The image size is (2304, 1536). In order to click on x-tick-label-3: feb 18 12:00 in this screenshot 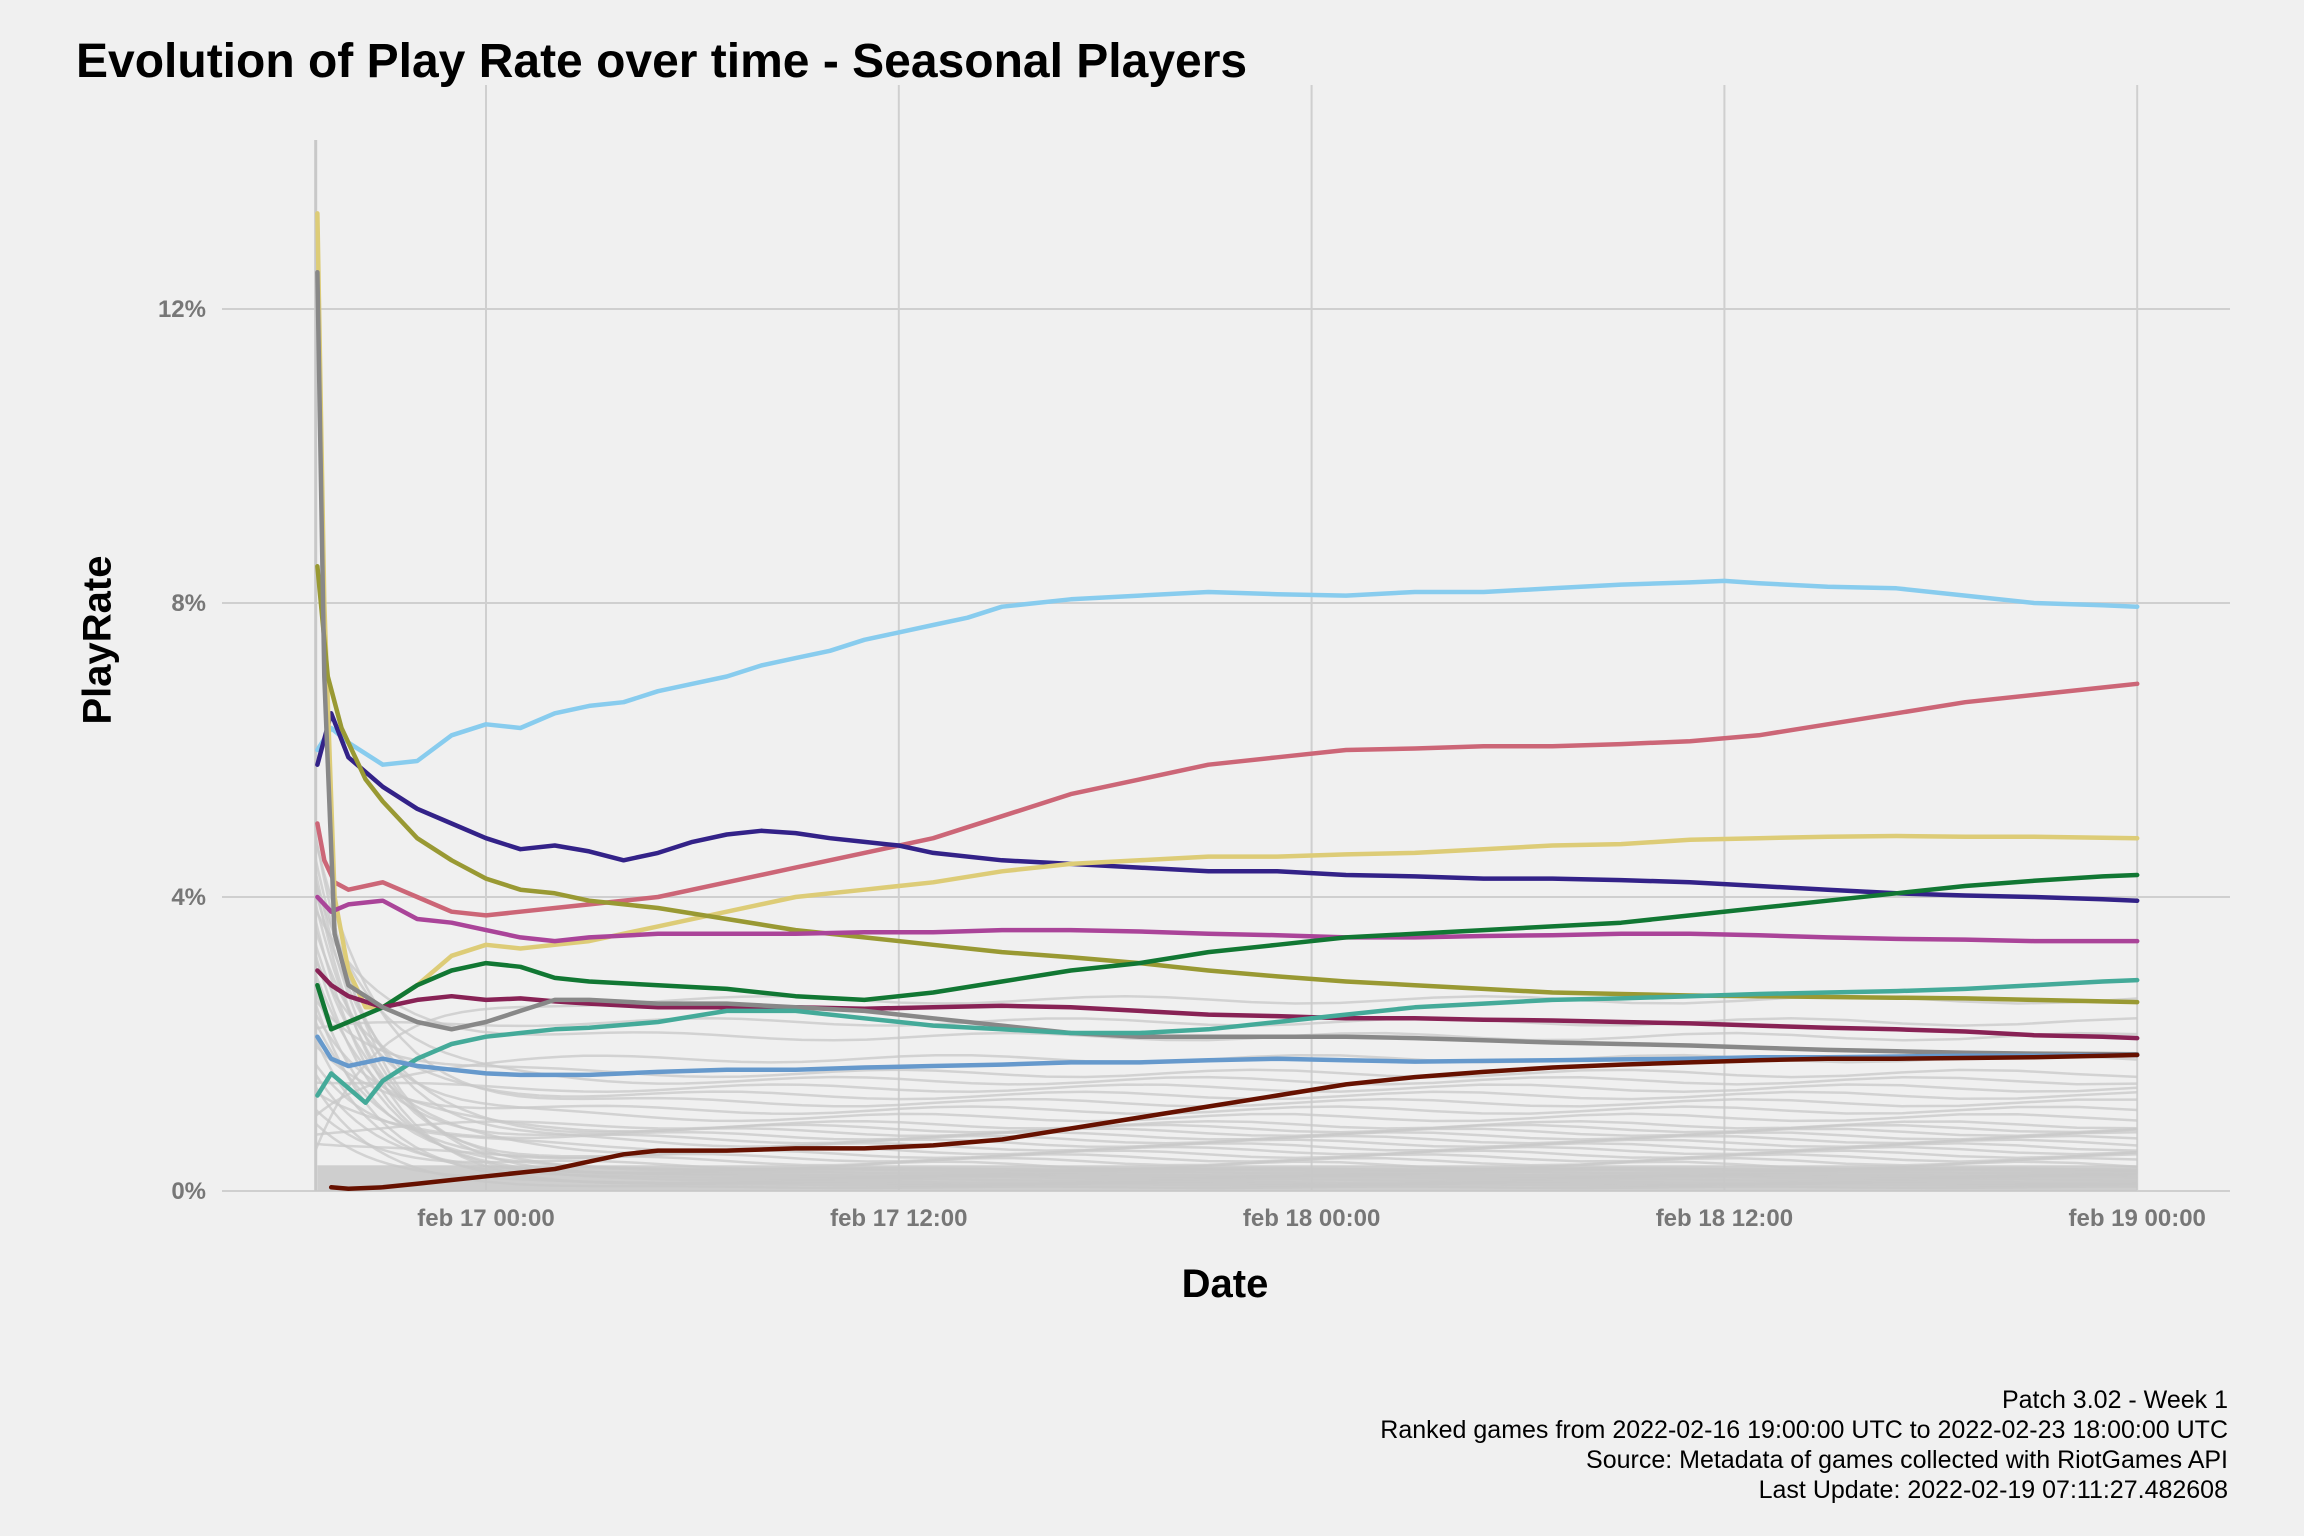, I will do `click(1724, 1218)`.